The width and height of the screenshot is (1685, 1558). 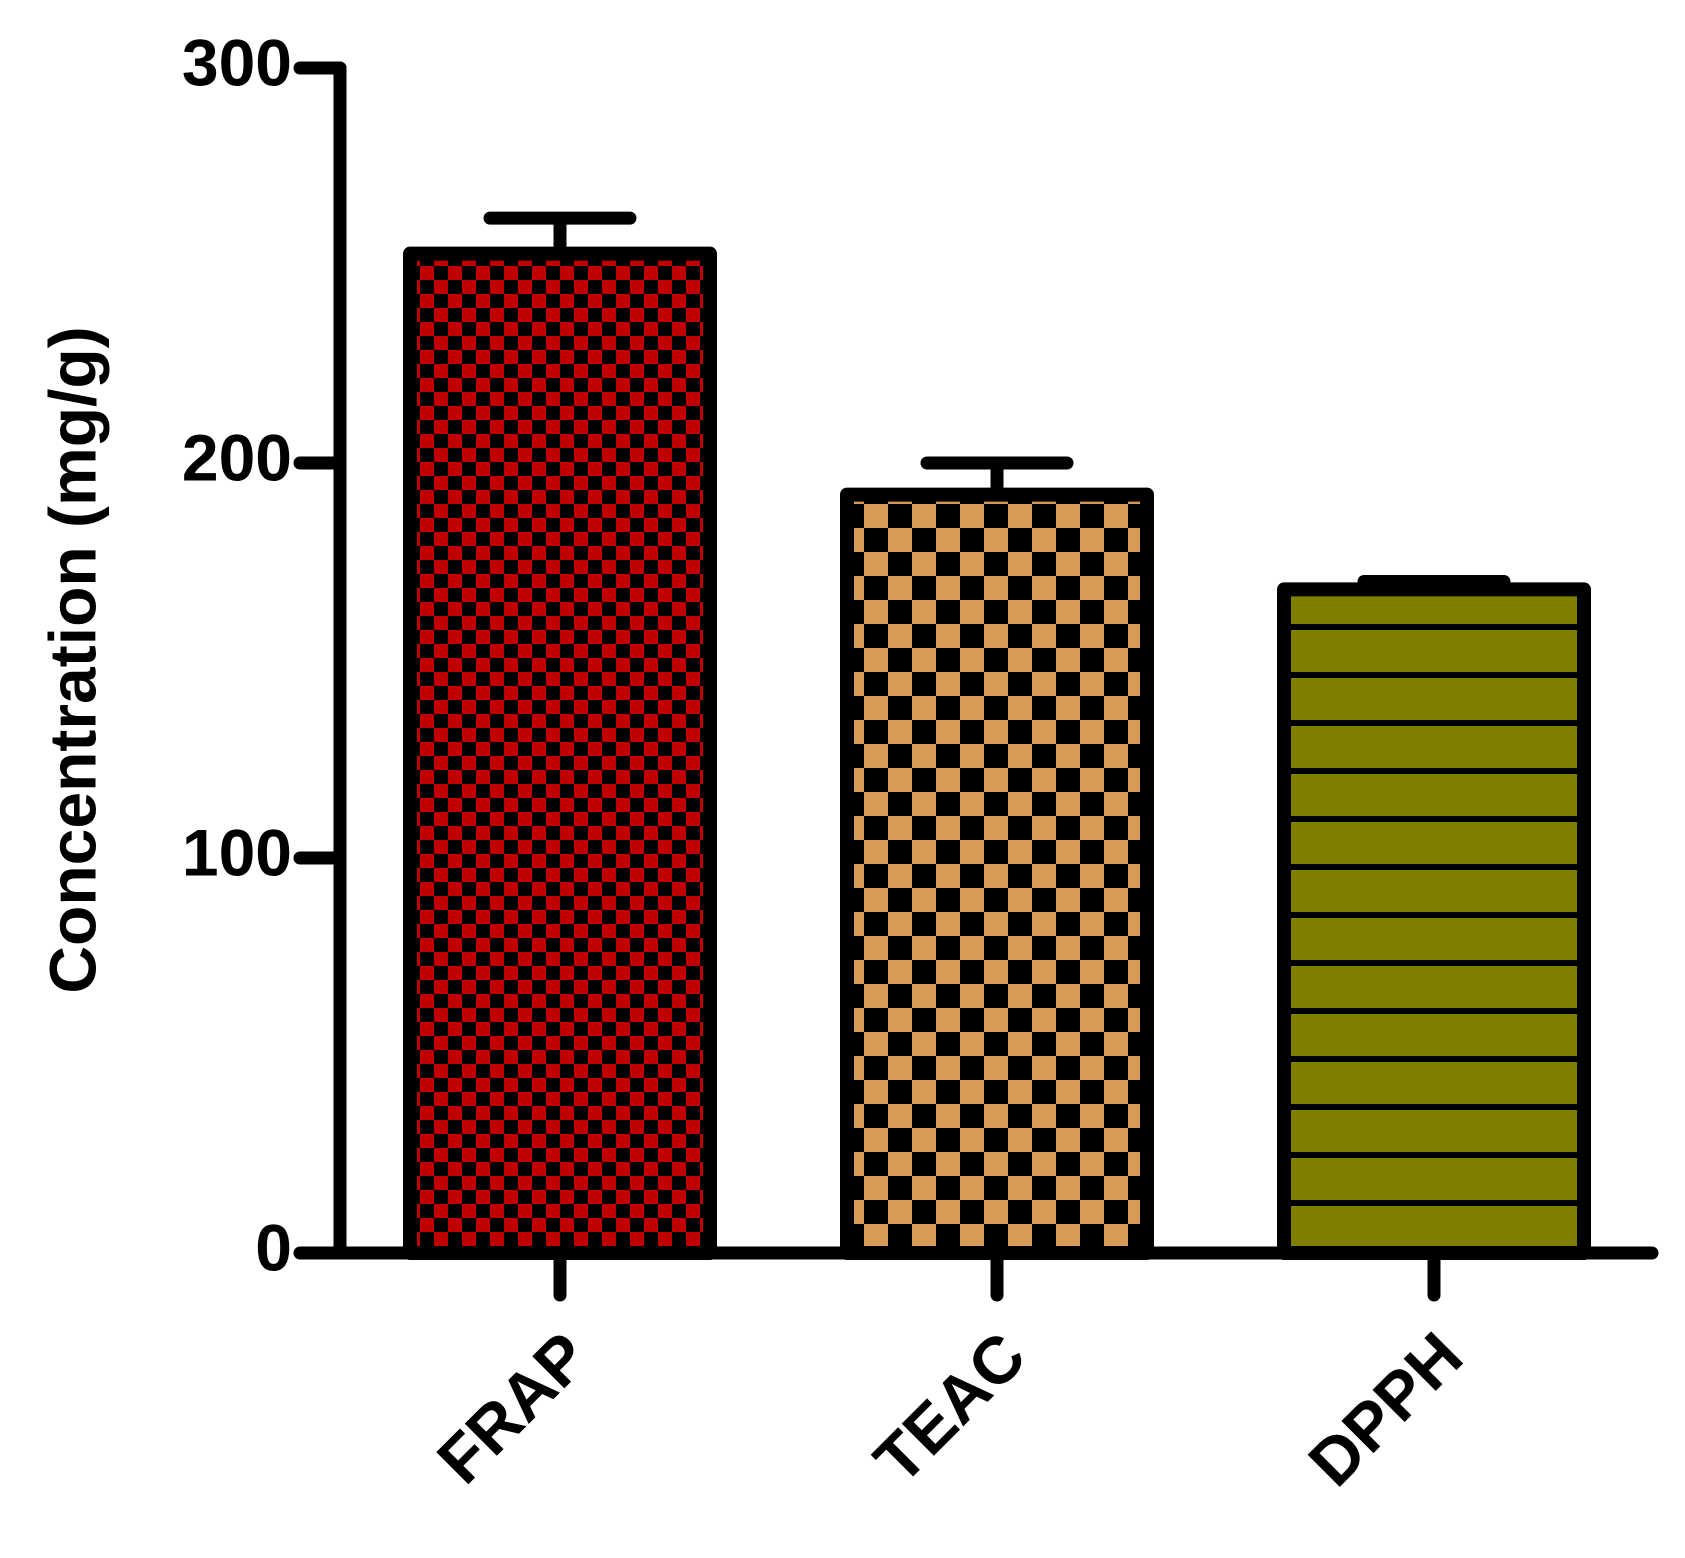 I want to click on y-axis-title: Concentration (mg/g), so click(x=72, y=659).